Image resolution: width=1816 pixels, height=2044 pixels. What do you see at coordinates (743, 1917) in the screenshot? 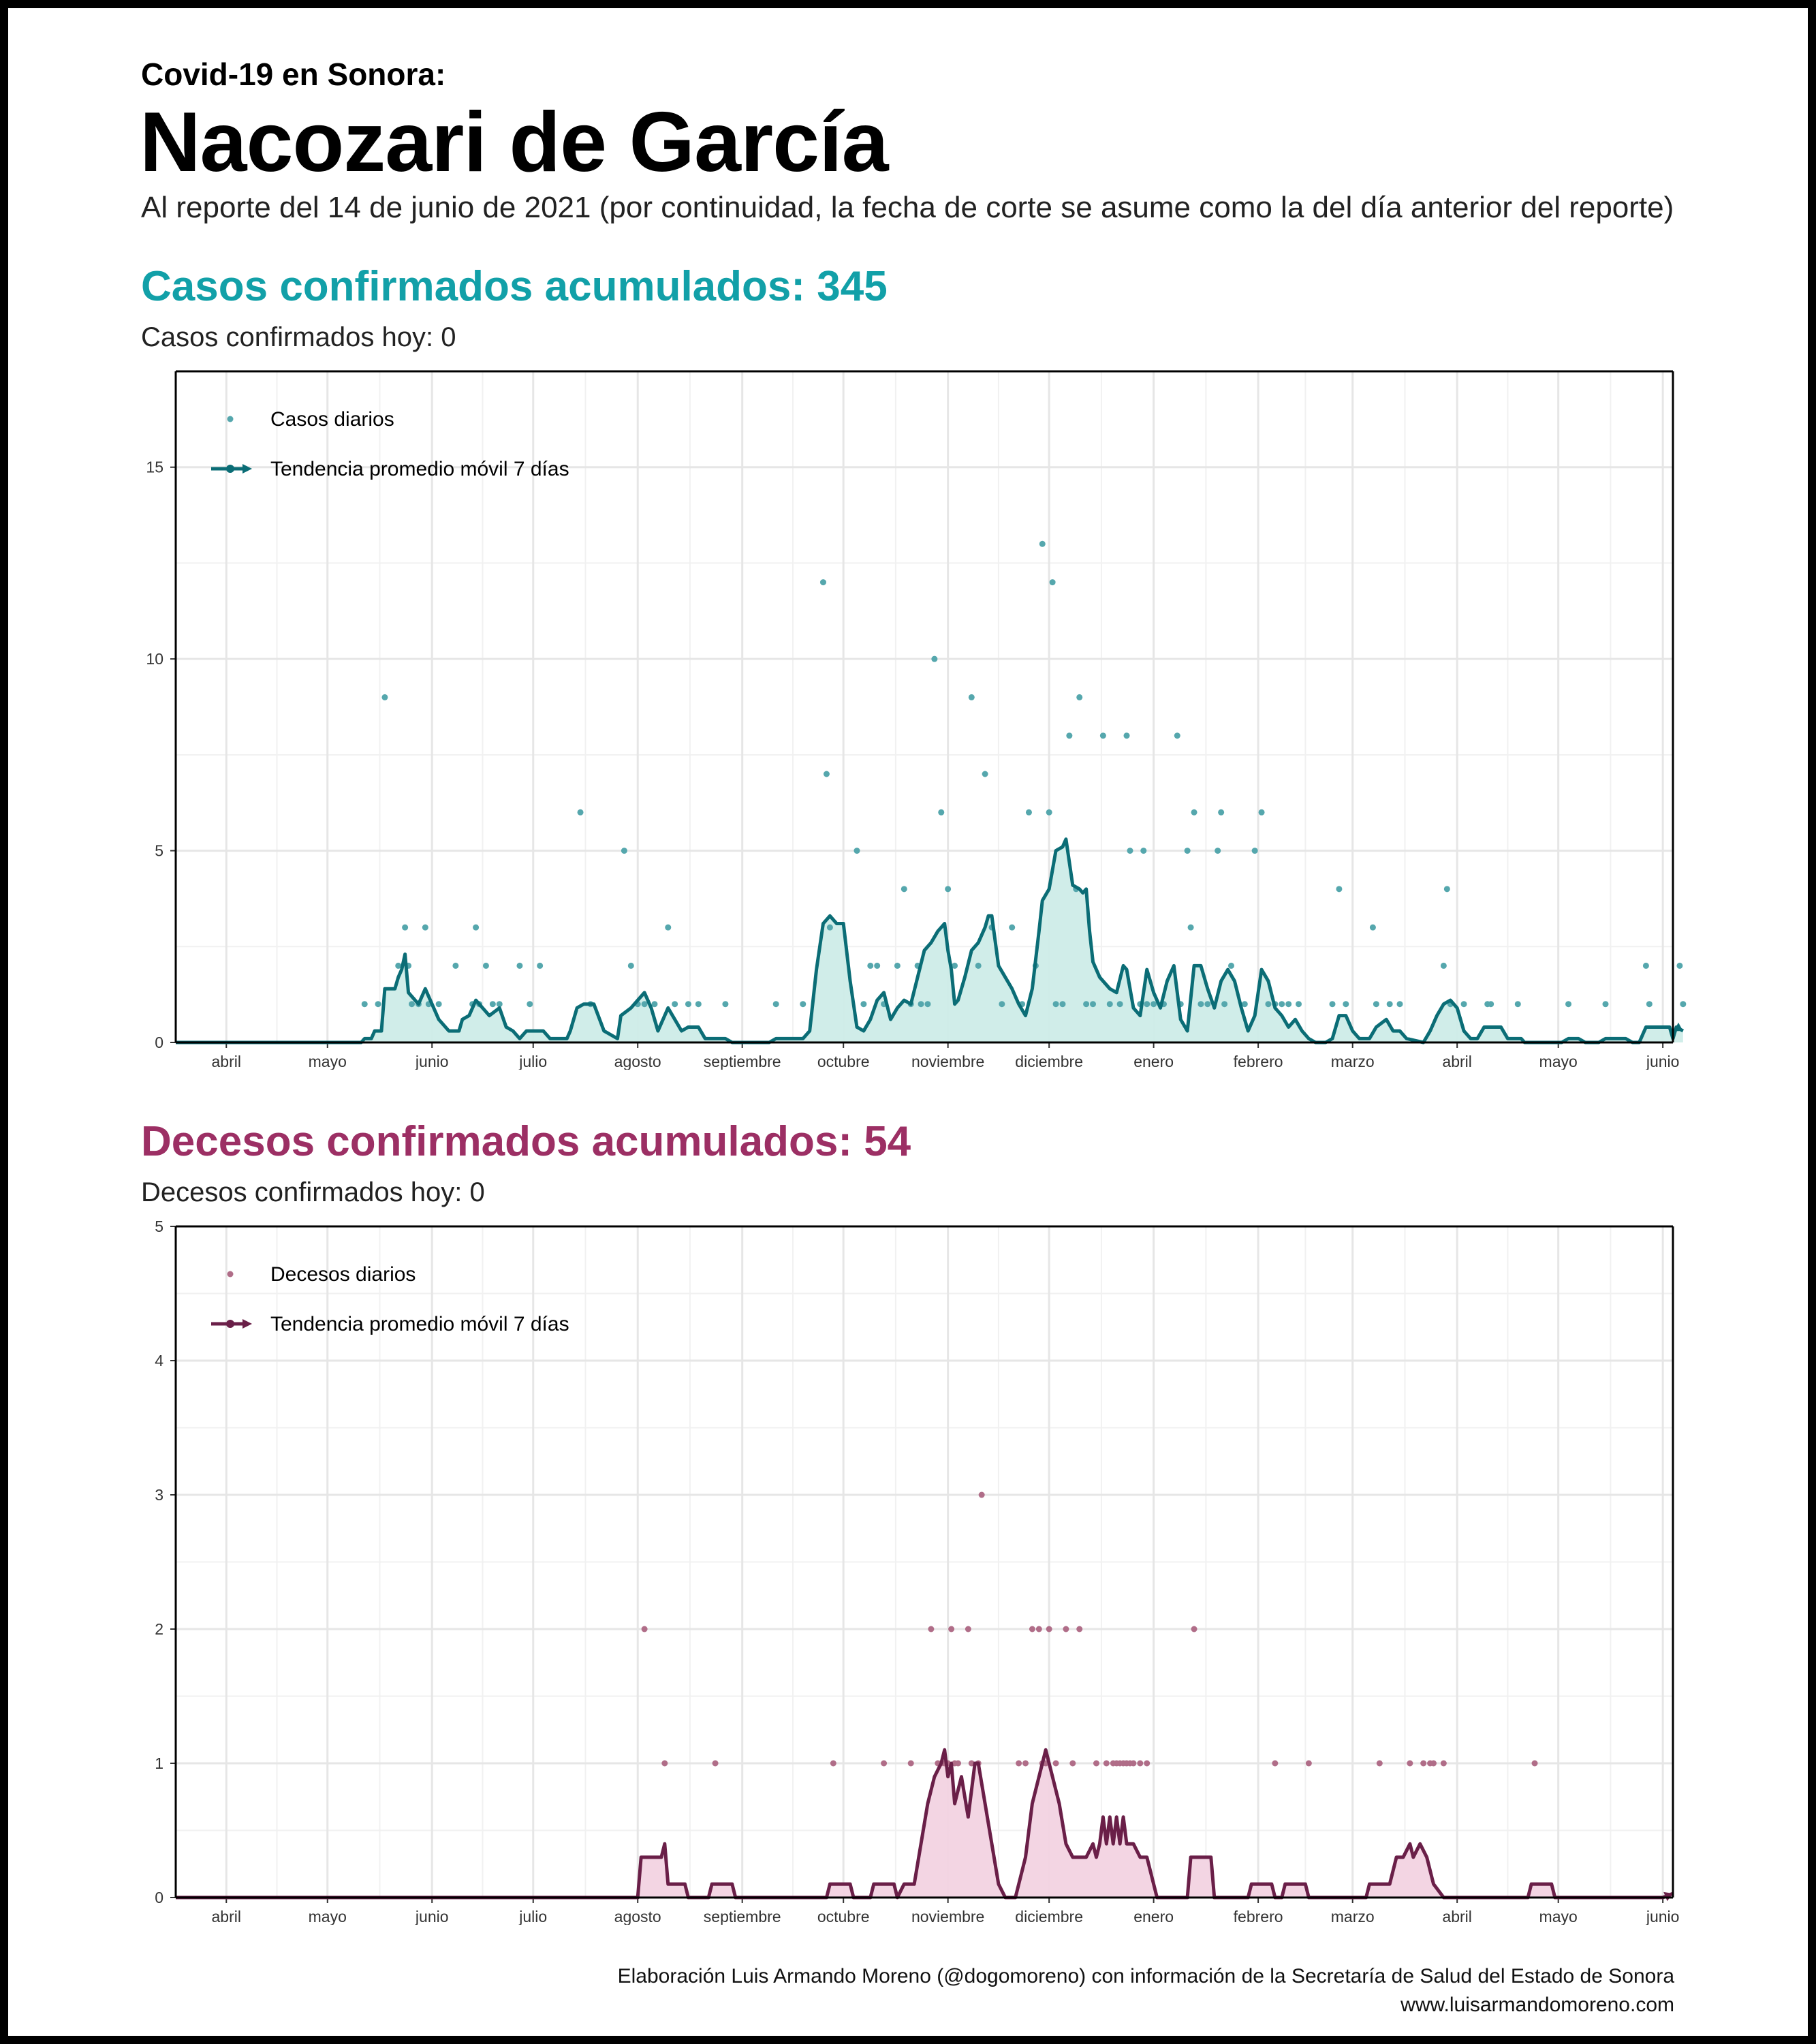
I see `deaths-x-tick-label: septiembre` at bounding box center [743, 1917].